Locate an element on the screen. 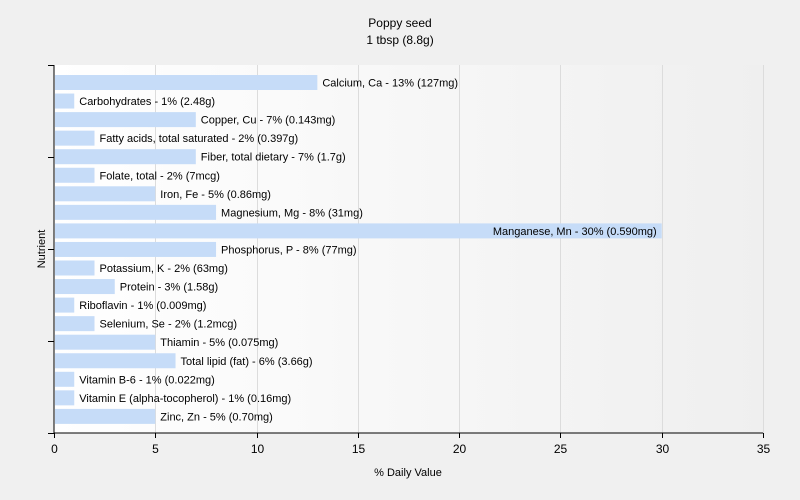 The height and width of the screenshot is (500, 800). x-tick-label: 30 is located at coordinates (663, 449).